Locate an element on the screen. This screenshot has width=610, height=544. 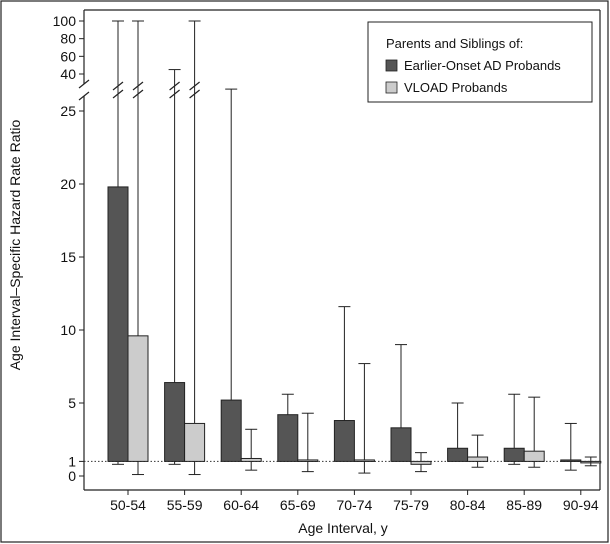
x-tick-label: 75-79 is located at coordinates (411, 505).